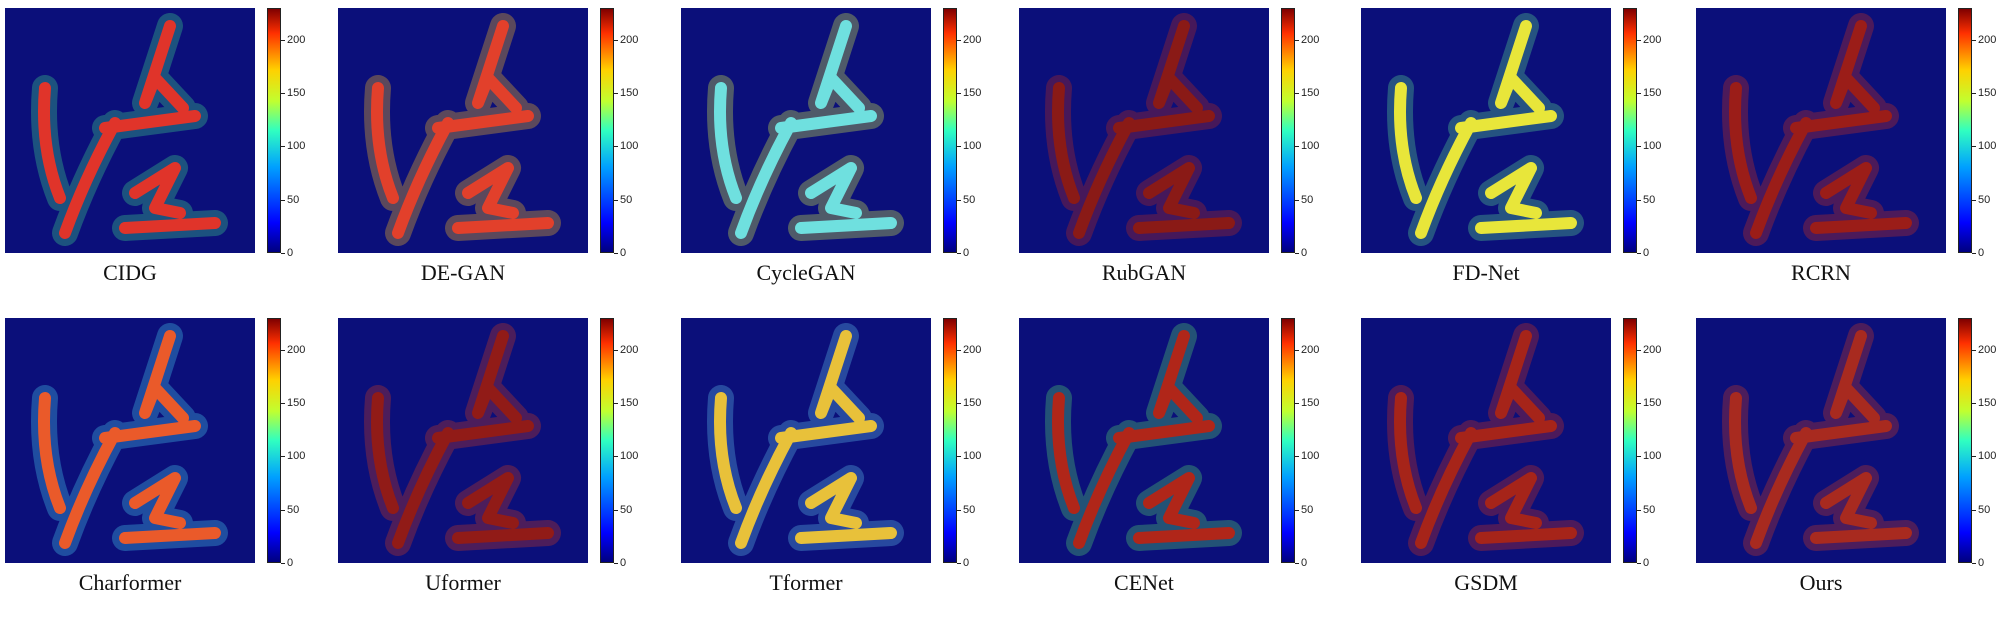 The height and width of the screenshot is (618, 2000). I want to click on method-panel: Charformer 0 50 100 150 200, so click(165, 468).